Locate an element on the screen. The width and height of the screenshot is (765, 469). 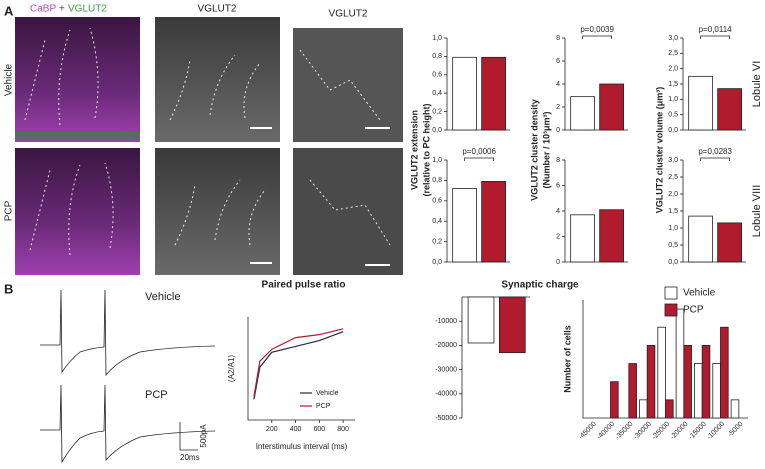
sig-label: p=0,0114 is located at coordinates (716, 29).